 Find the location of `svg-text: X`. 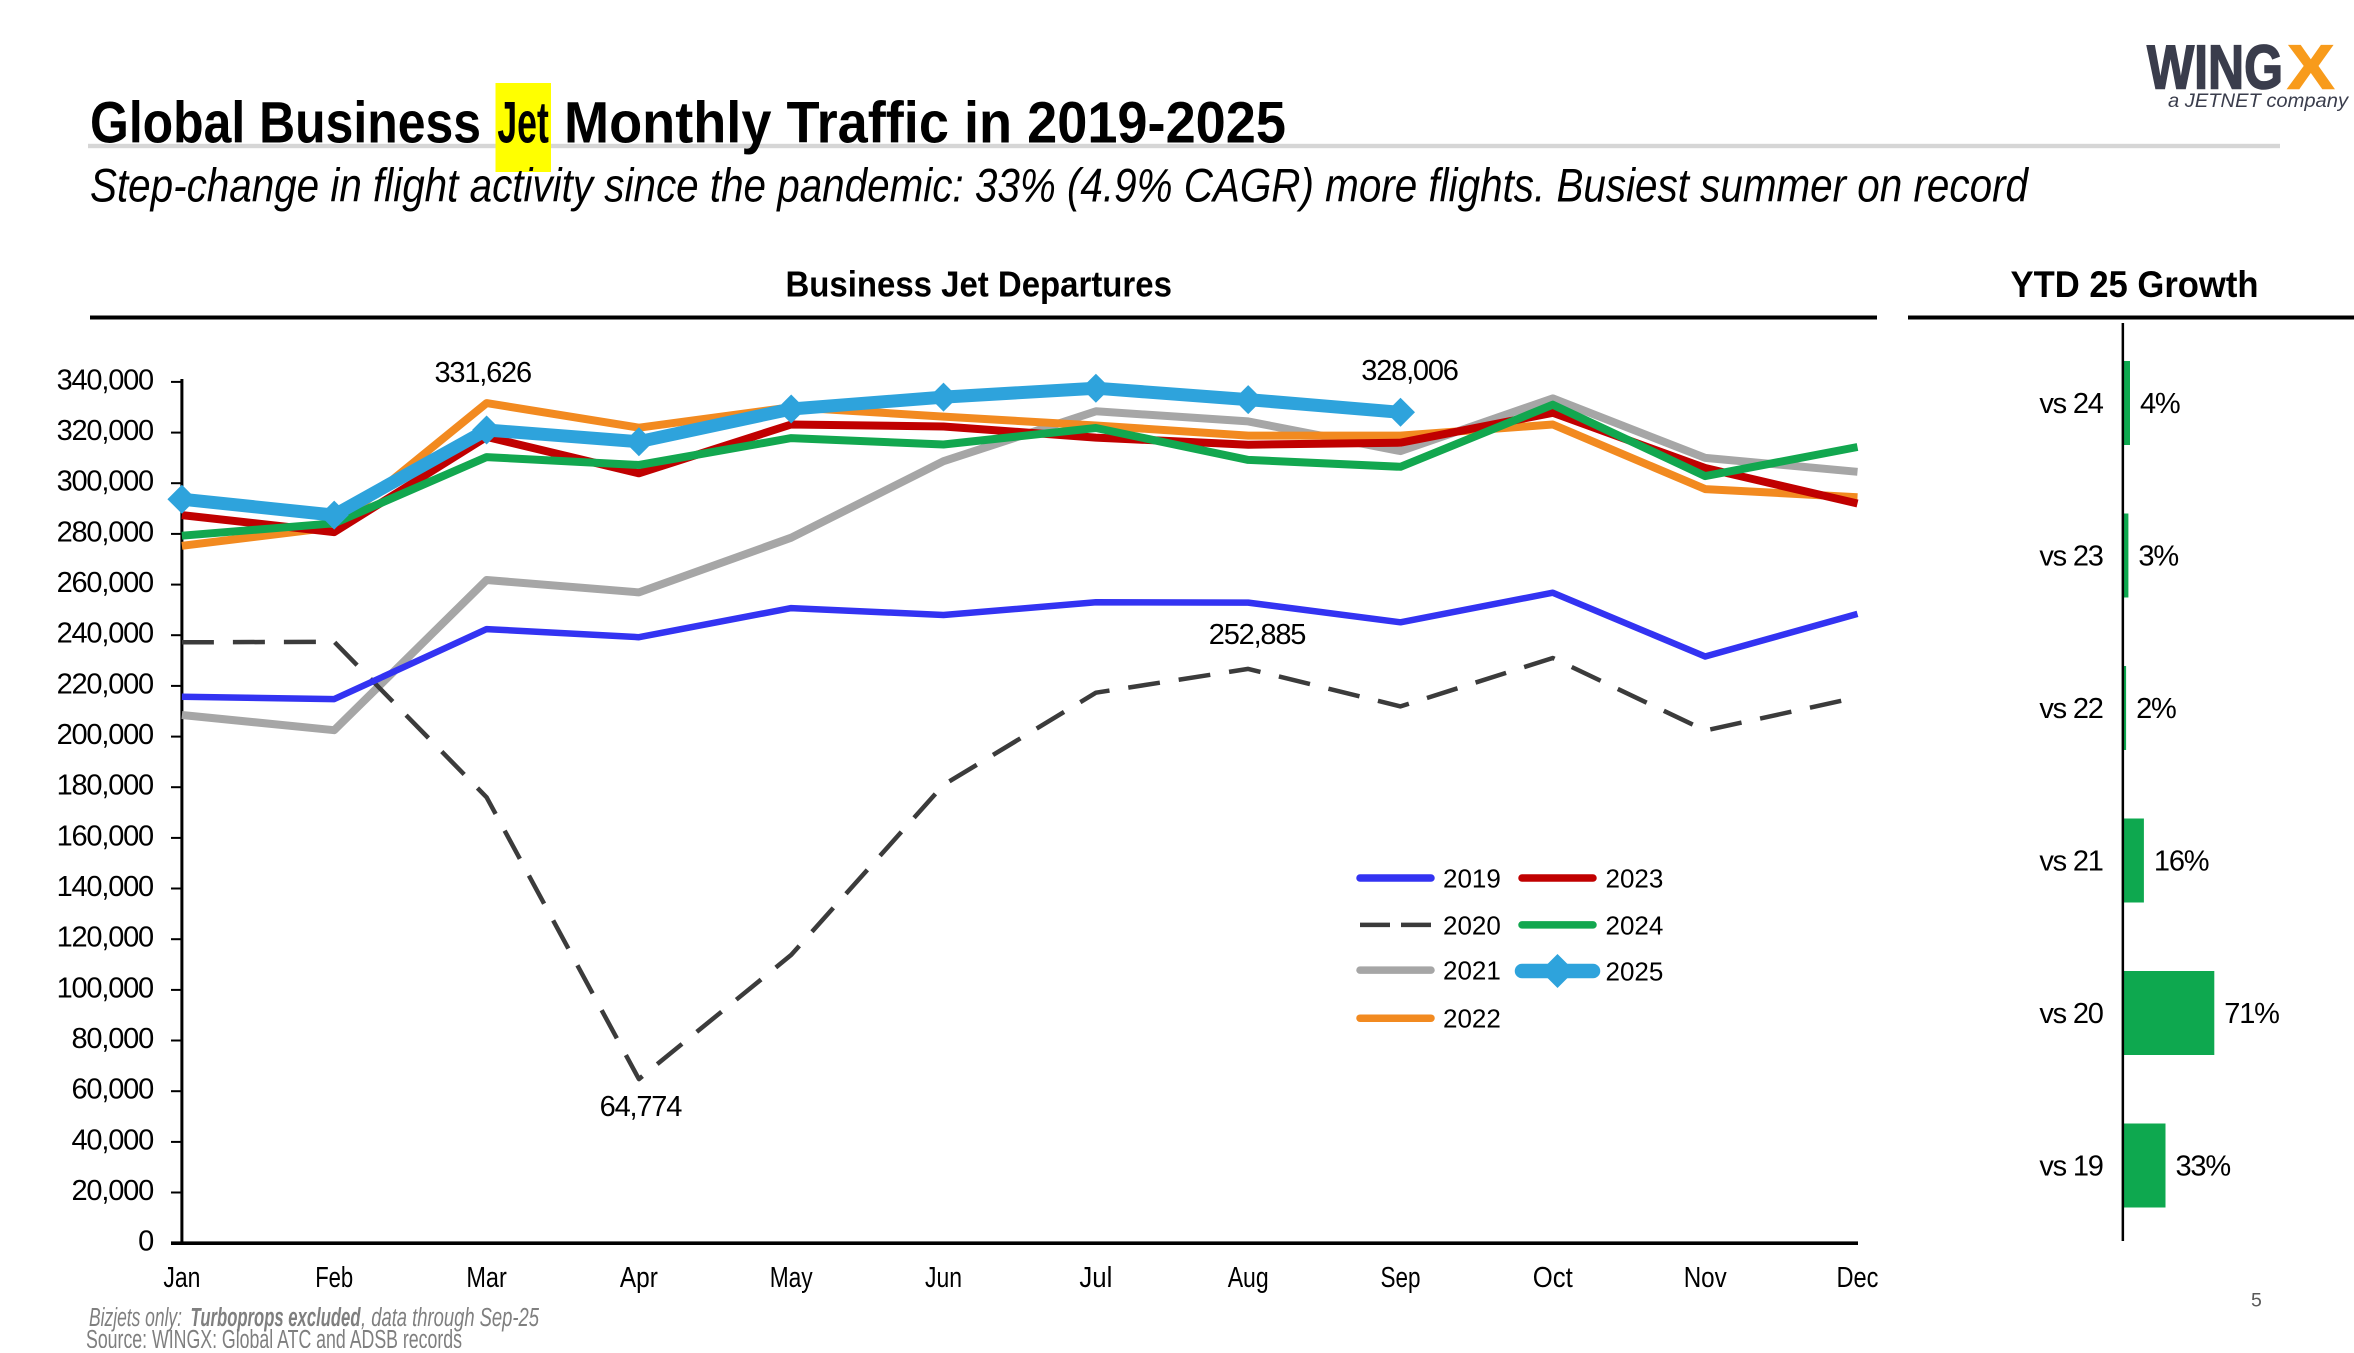

svg-text: X is located at coordinates (2311, 68).